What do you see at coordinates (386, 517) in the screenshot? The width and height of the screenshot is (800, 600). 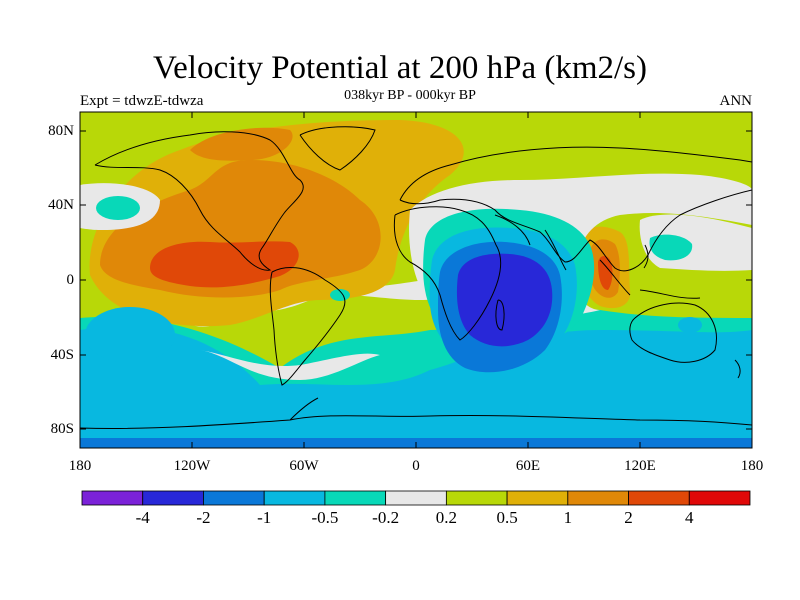 I see `colorbar-label: -0.2` at bounding box center [386, 517].